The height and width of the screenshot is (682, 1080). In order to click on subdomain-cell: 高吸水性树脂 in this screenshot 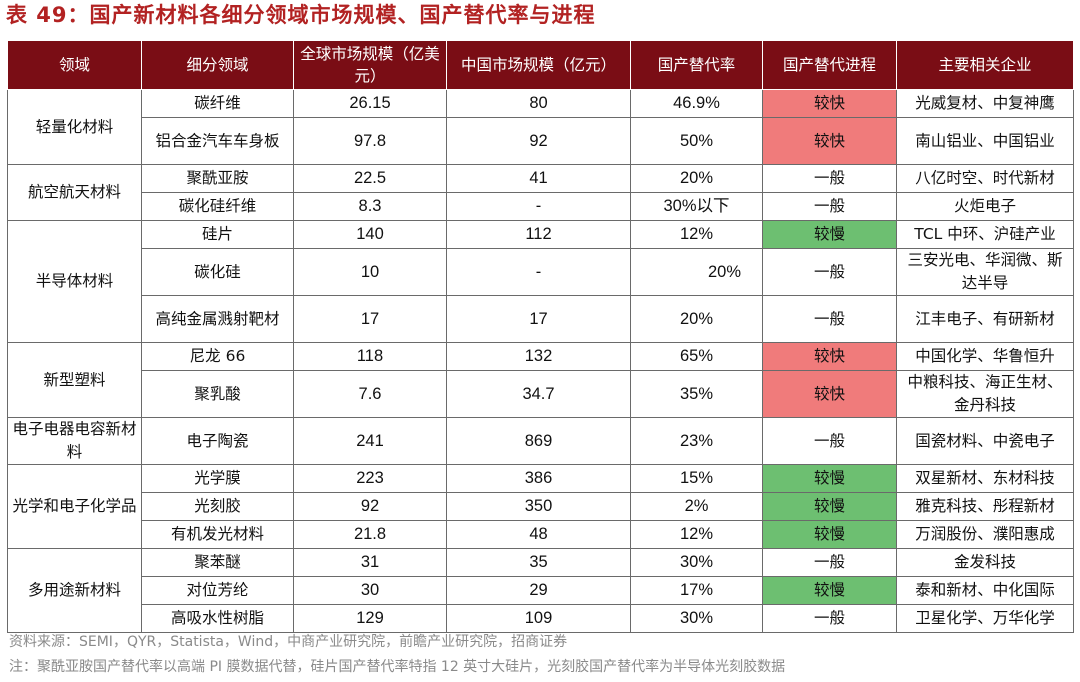, I will do `click(217, 618)`.